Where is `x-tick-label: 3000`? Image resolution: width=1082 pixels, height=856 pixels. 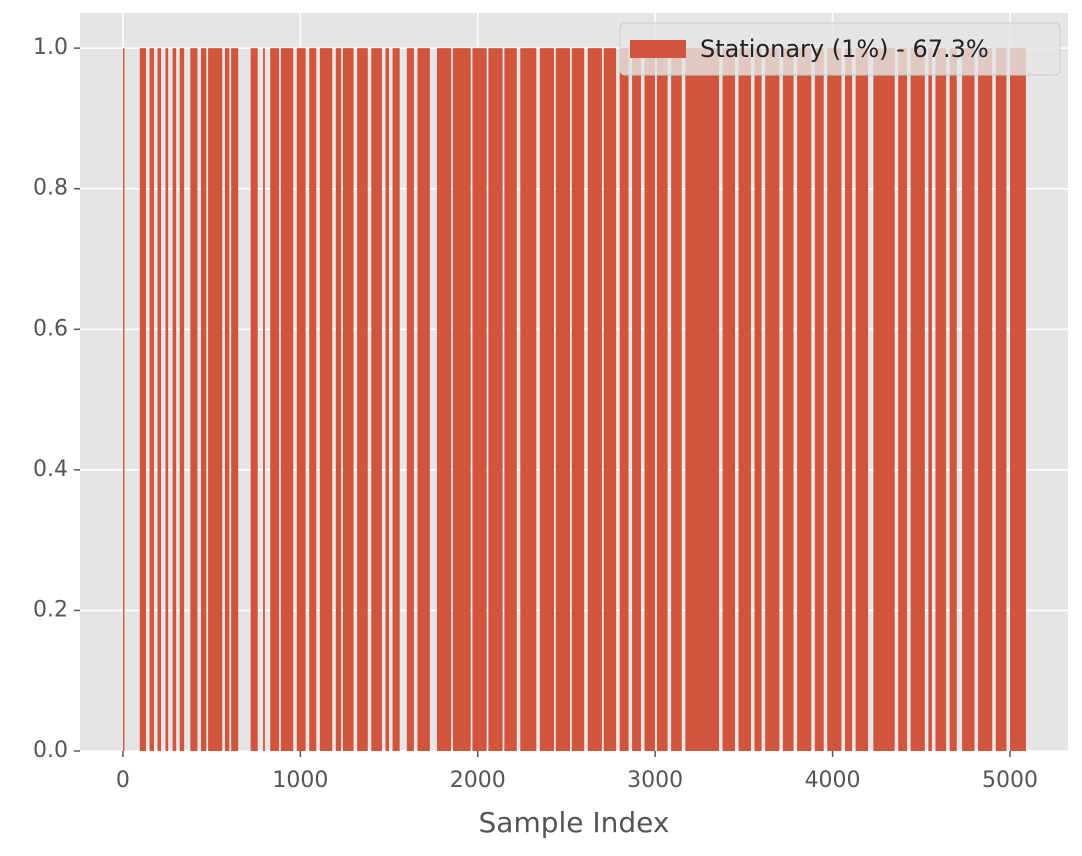 x-tick-label: 3000 is located at coordinates (655, 780).